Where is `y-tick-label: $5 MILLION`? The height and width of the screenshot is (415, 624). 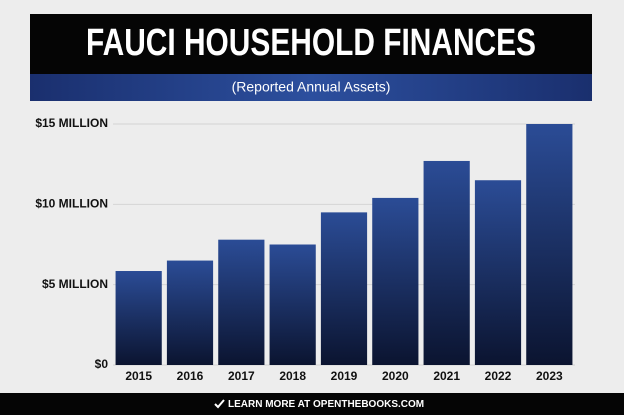
y-tick-label: $5 MILLION is located at coordinates (75, 284).